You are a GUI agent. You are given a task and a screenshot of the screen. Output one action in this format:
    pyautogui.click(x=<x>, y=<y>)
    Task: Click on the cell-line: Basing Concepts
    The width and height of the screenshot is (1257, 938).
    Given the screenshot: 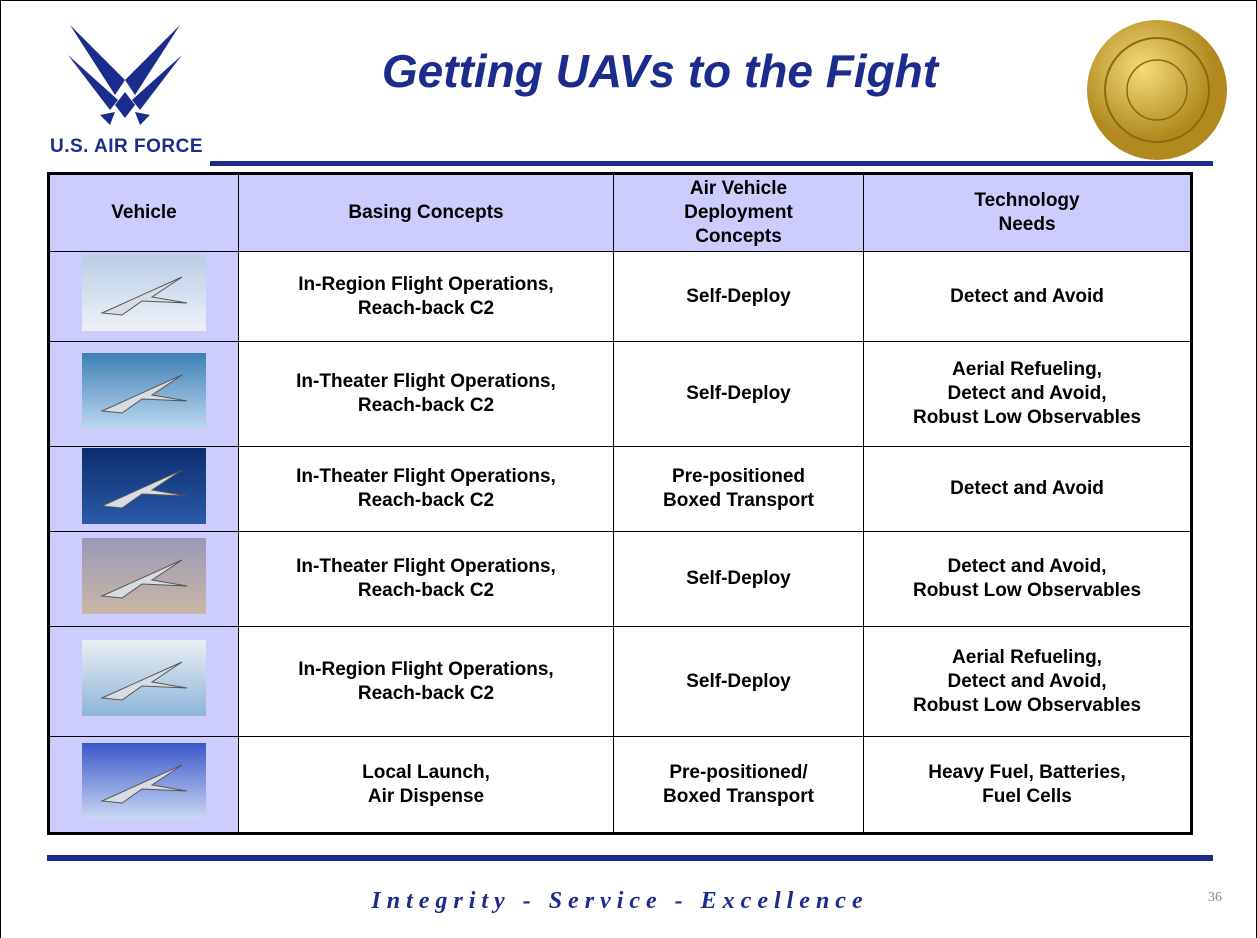 What is the action you would take?
    pyautogui.click(x=426, y=212)
    